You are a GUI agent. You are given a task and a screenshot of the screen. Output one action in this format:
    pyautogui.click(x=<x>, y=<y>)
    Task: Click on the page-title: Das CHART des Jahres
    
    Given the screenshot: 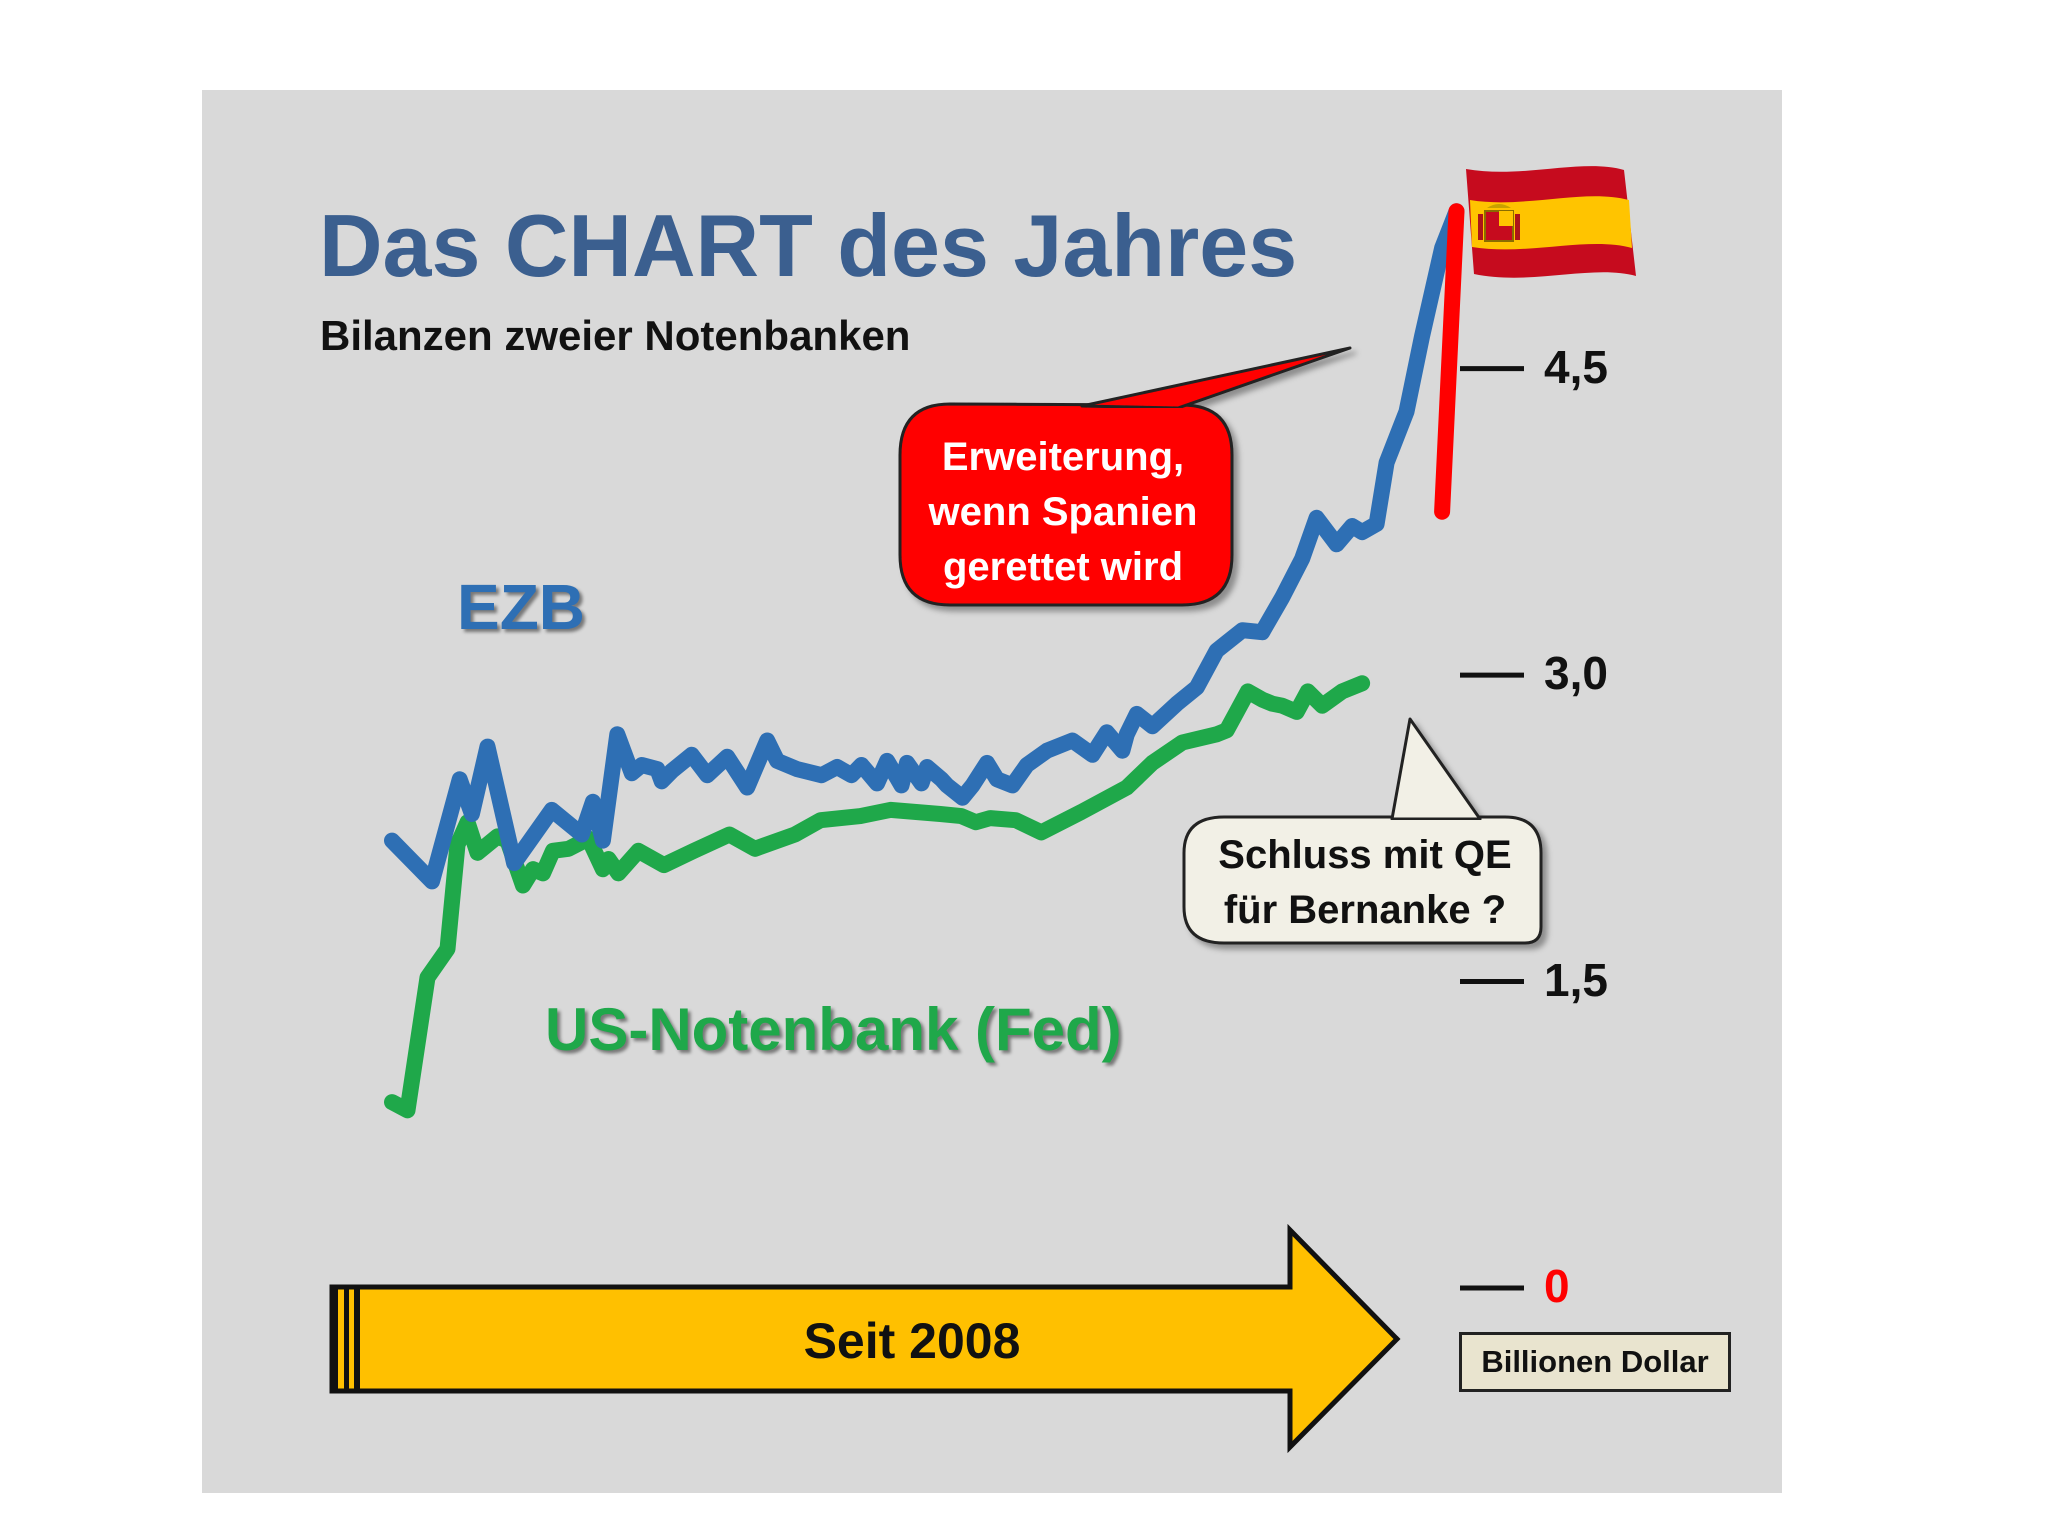 What is the action you would take?
    pyautogui.click(x=808, y=245)
    